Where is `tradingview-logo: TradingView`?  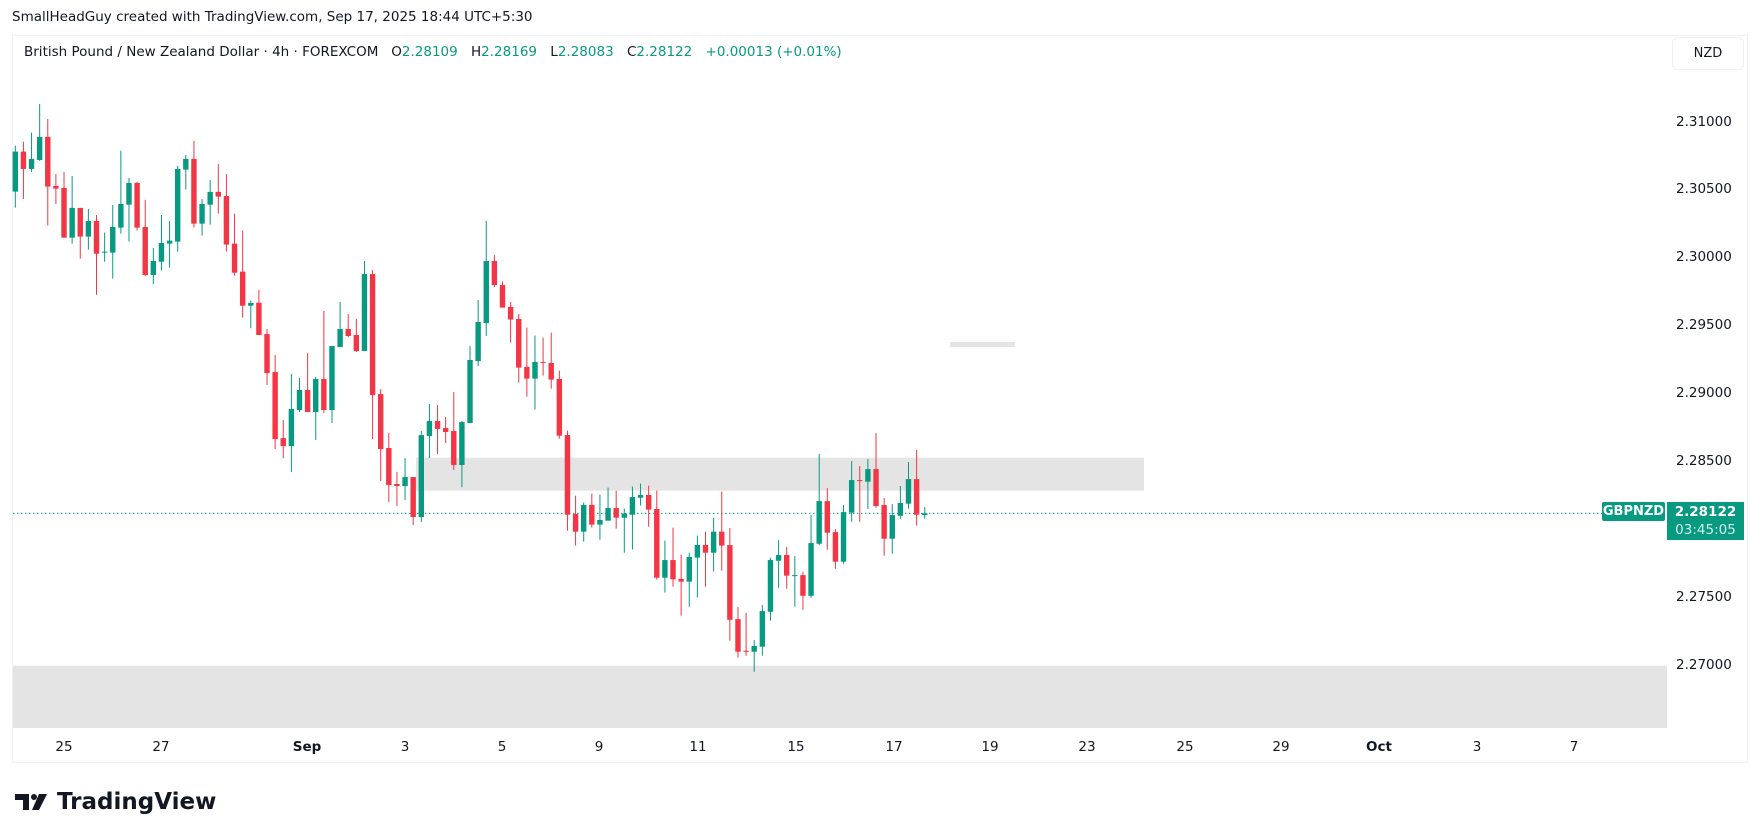
tradingview-logo: TradingView is located at coordinates (115, 802).